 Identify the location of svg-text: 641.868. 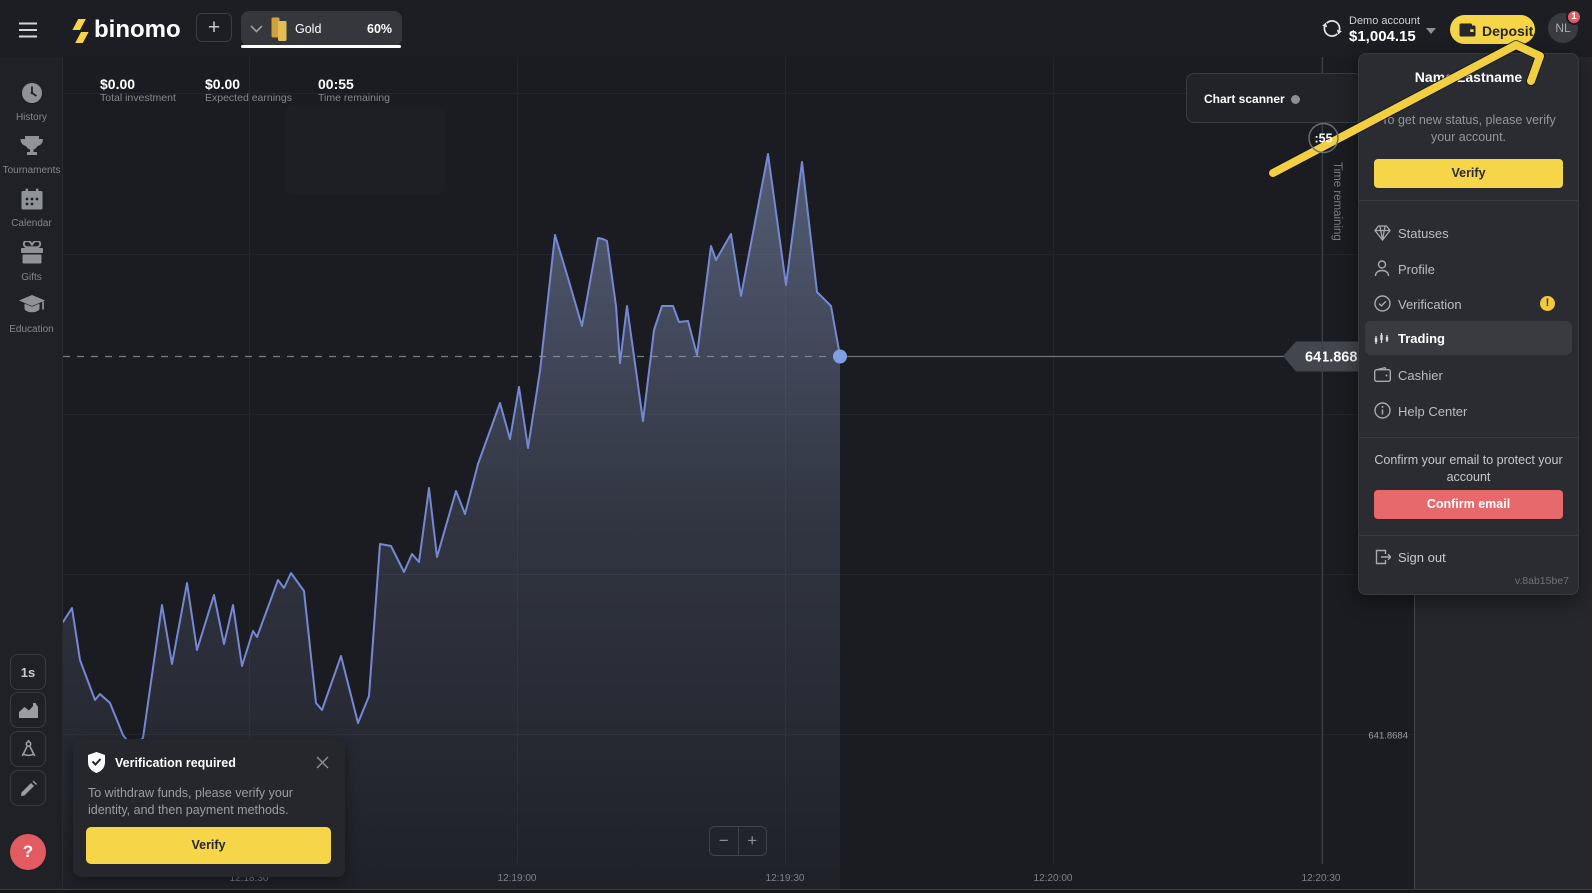
(1331, 358).